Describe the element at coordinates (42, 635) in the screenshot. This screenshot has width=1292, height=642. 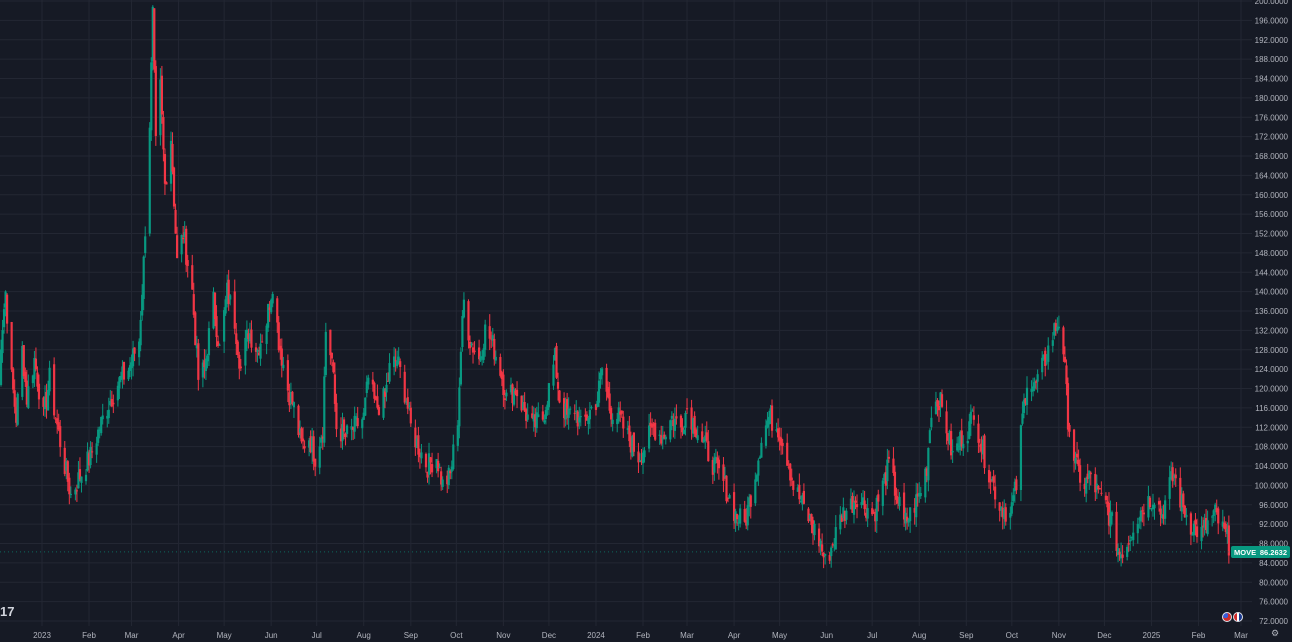
I see `x-tick-label: 2023` at that location.